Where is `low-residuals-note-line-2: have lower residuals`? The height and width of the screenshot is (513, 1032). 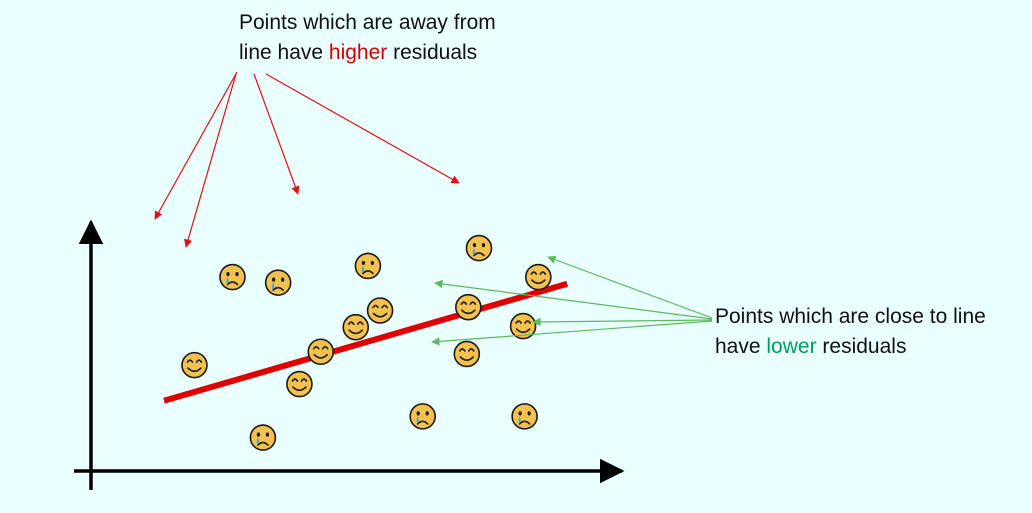
low-residuals-note-line-2: have lower residuals is located at coordinates (850, 347).